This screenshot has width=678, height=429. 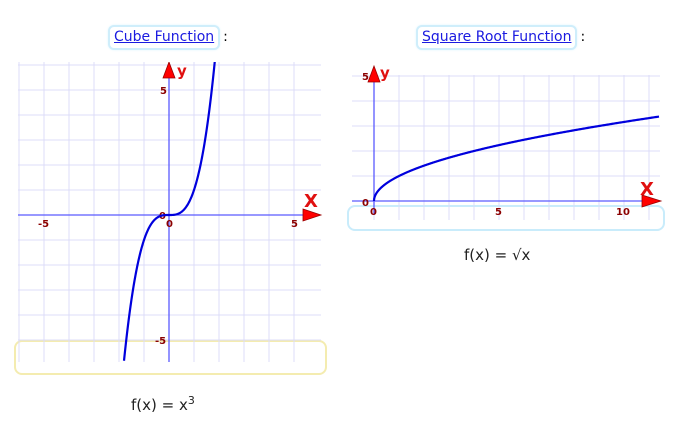 What do you see at coordinates (169, 224) in the screenshot?
I see `cube-tick-x-0: 0` at bounding box center [169, 224].